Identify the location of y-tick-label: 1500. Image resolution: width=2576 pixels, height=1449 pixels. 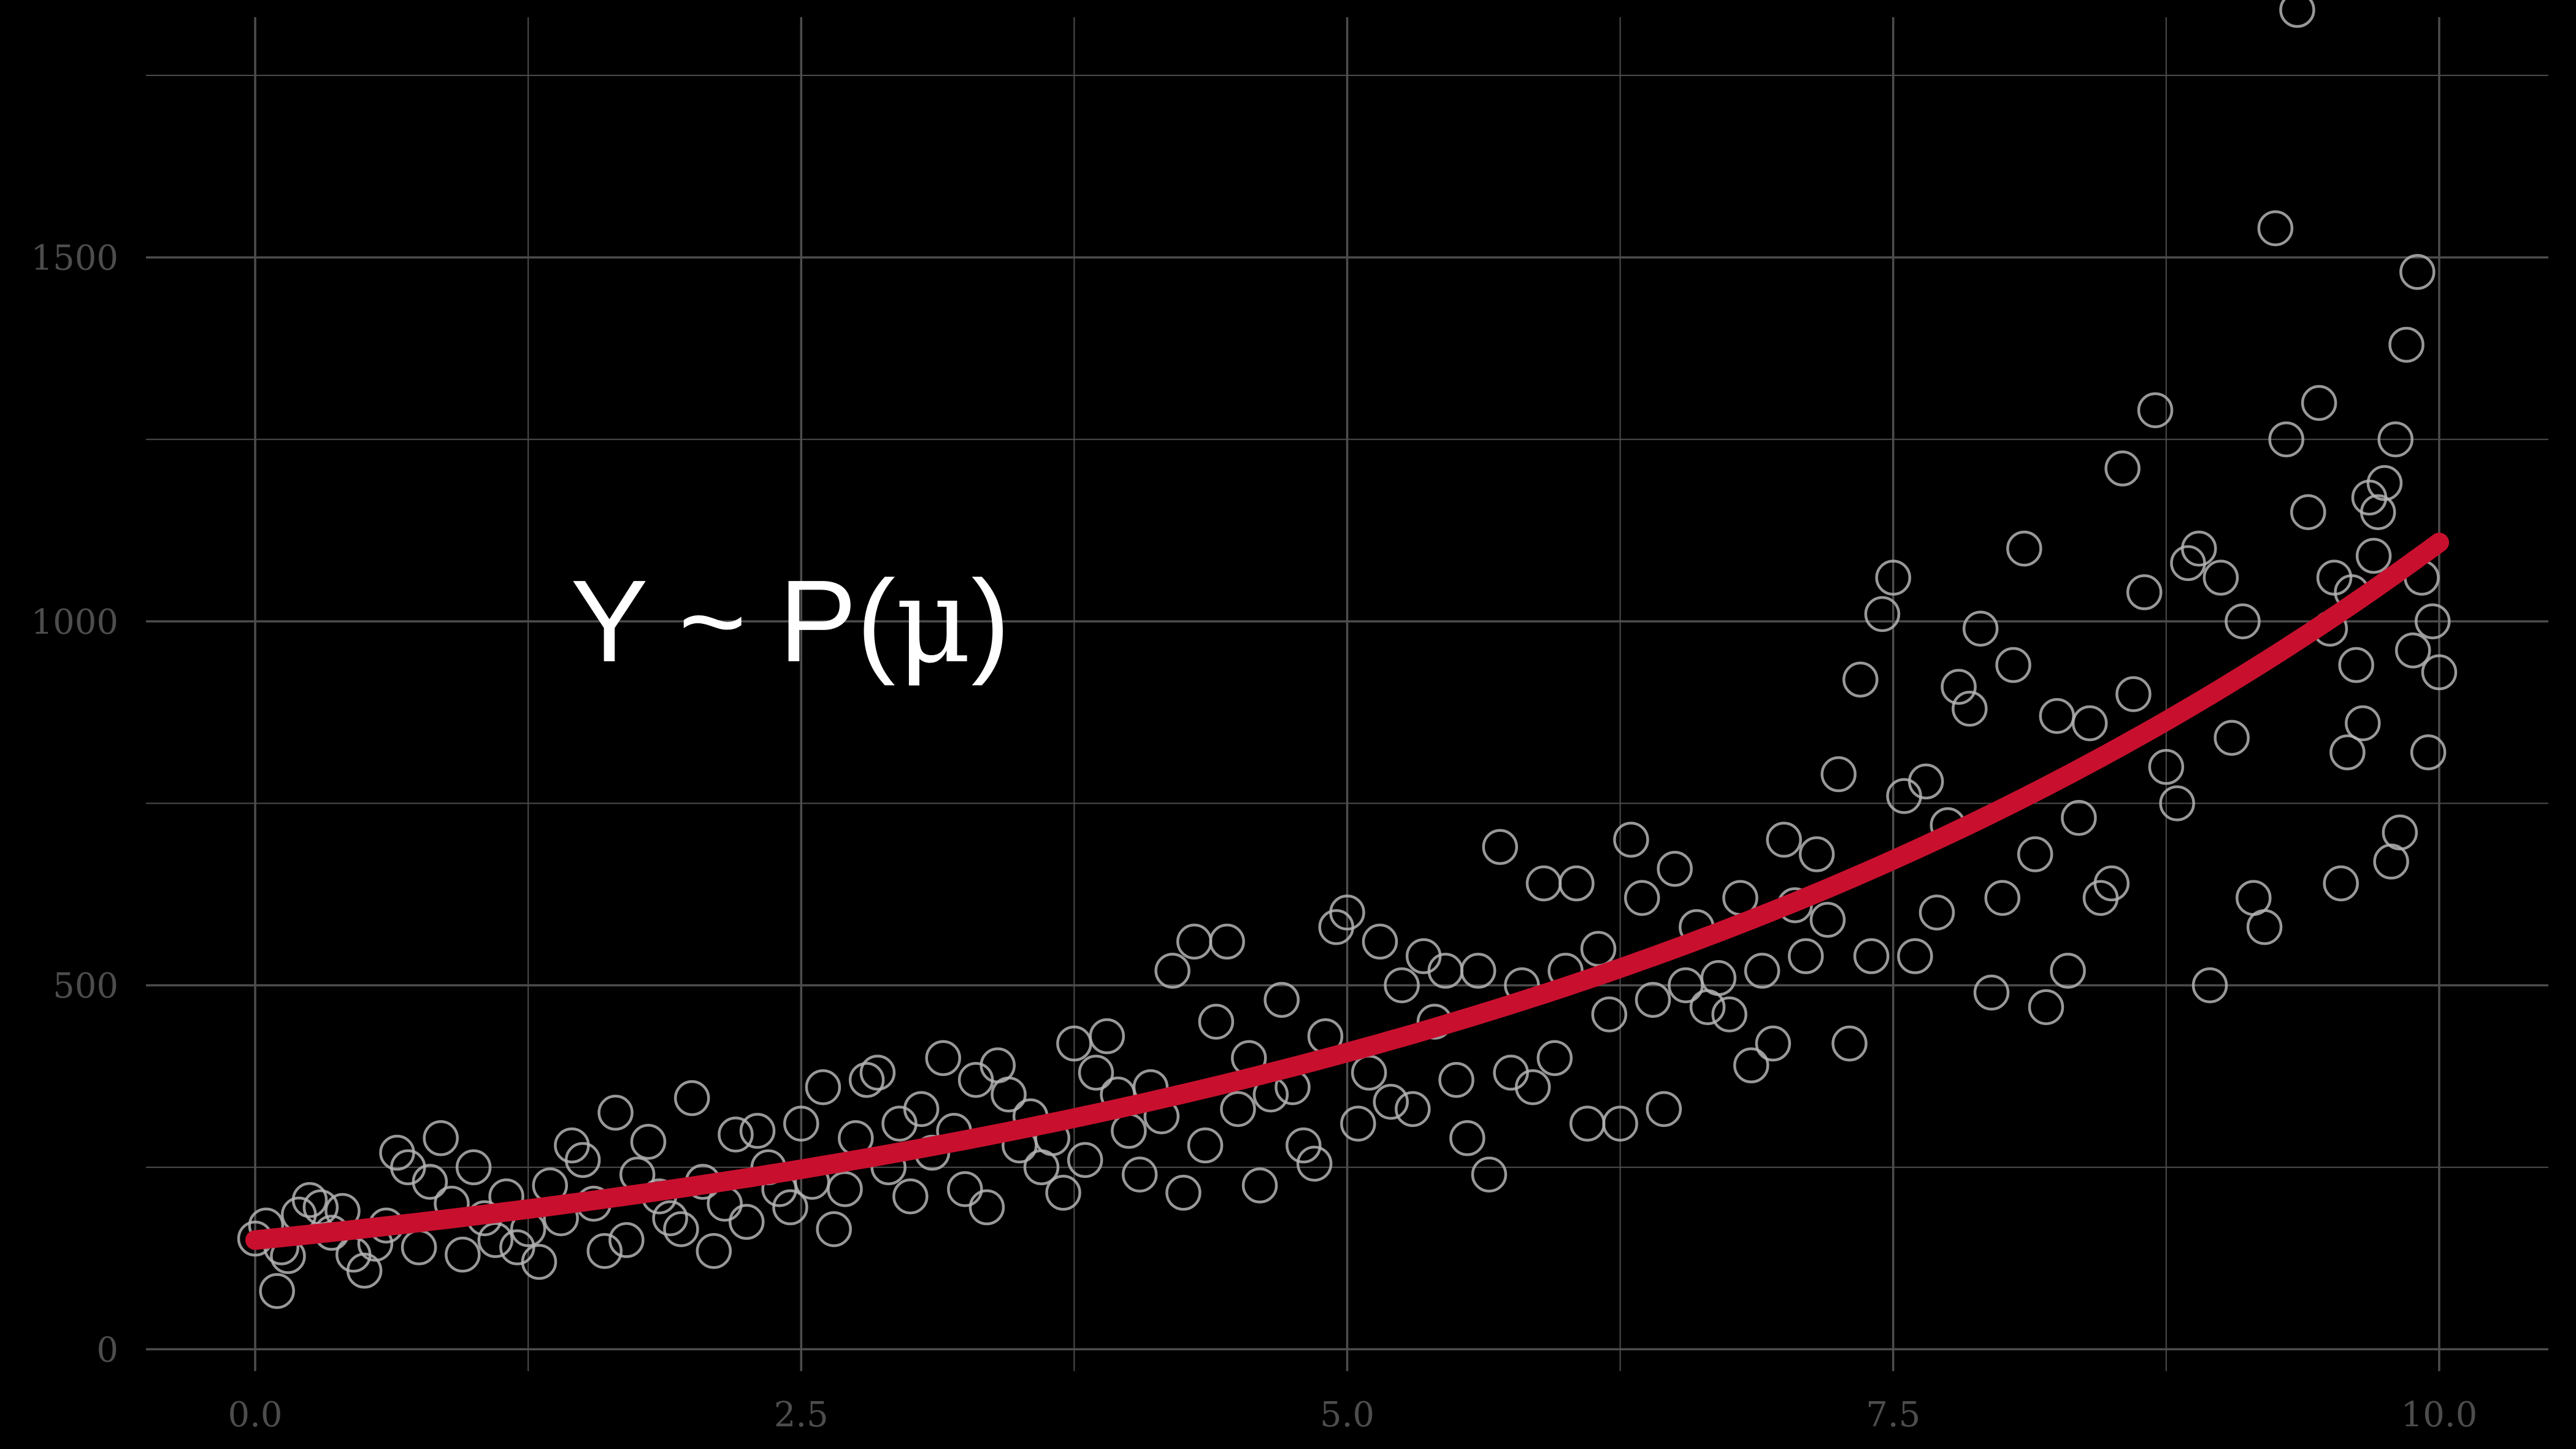
(74, 259).